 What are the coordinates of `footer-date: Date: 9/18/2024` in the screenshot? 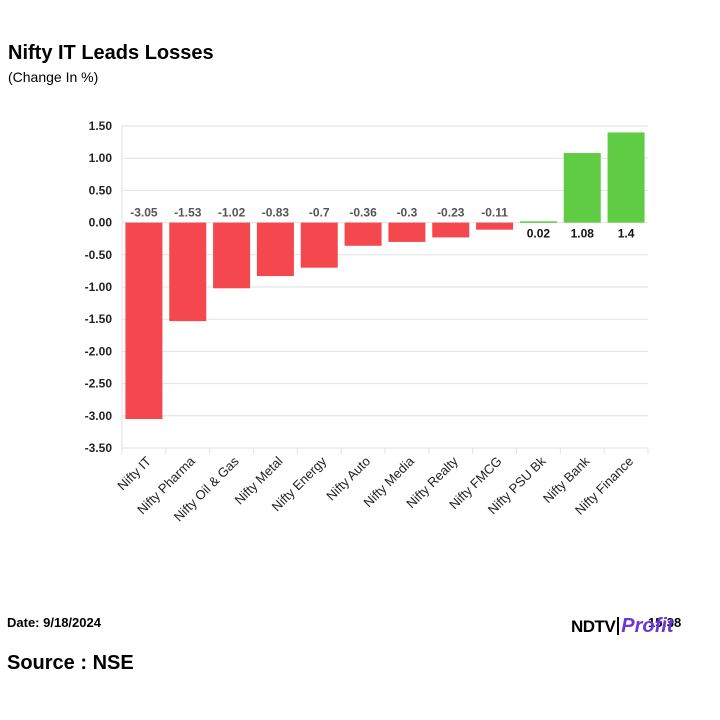 It's located at (54, 622).